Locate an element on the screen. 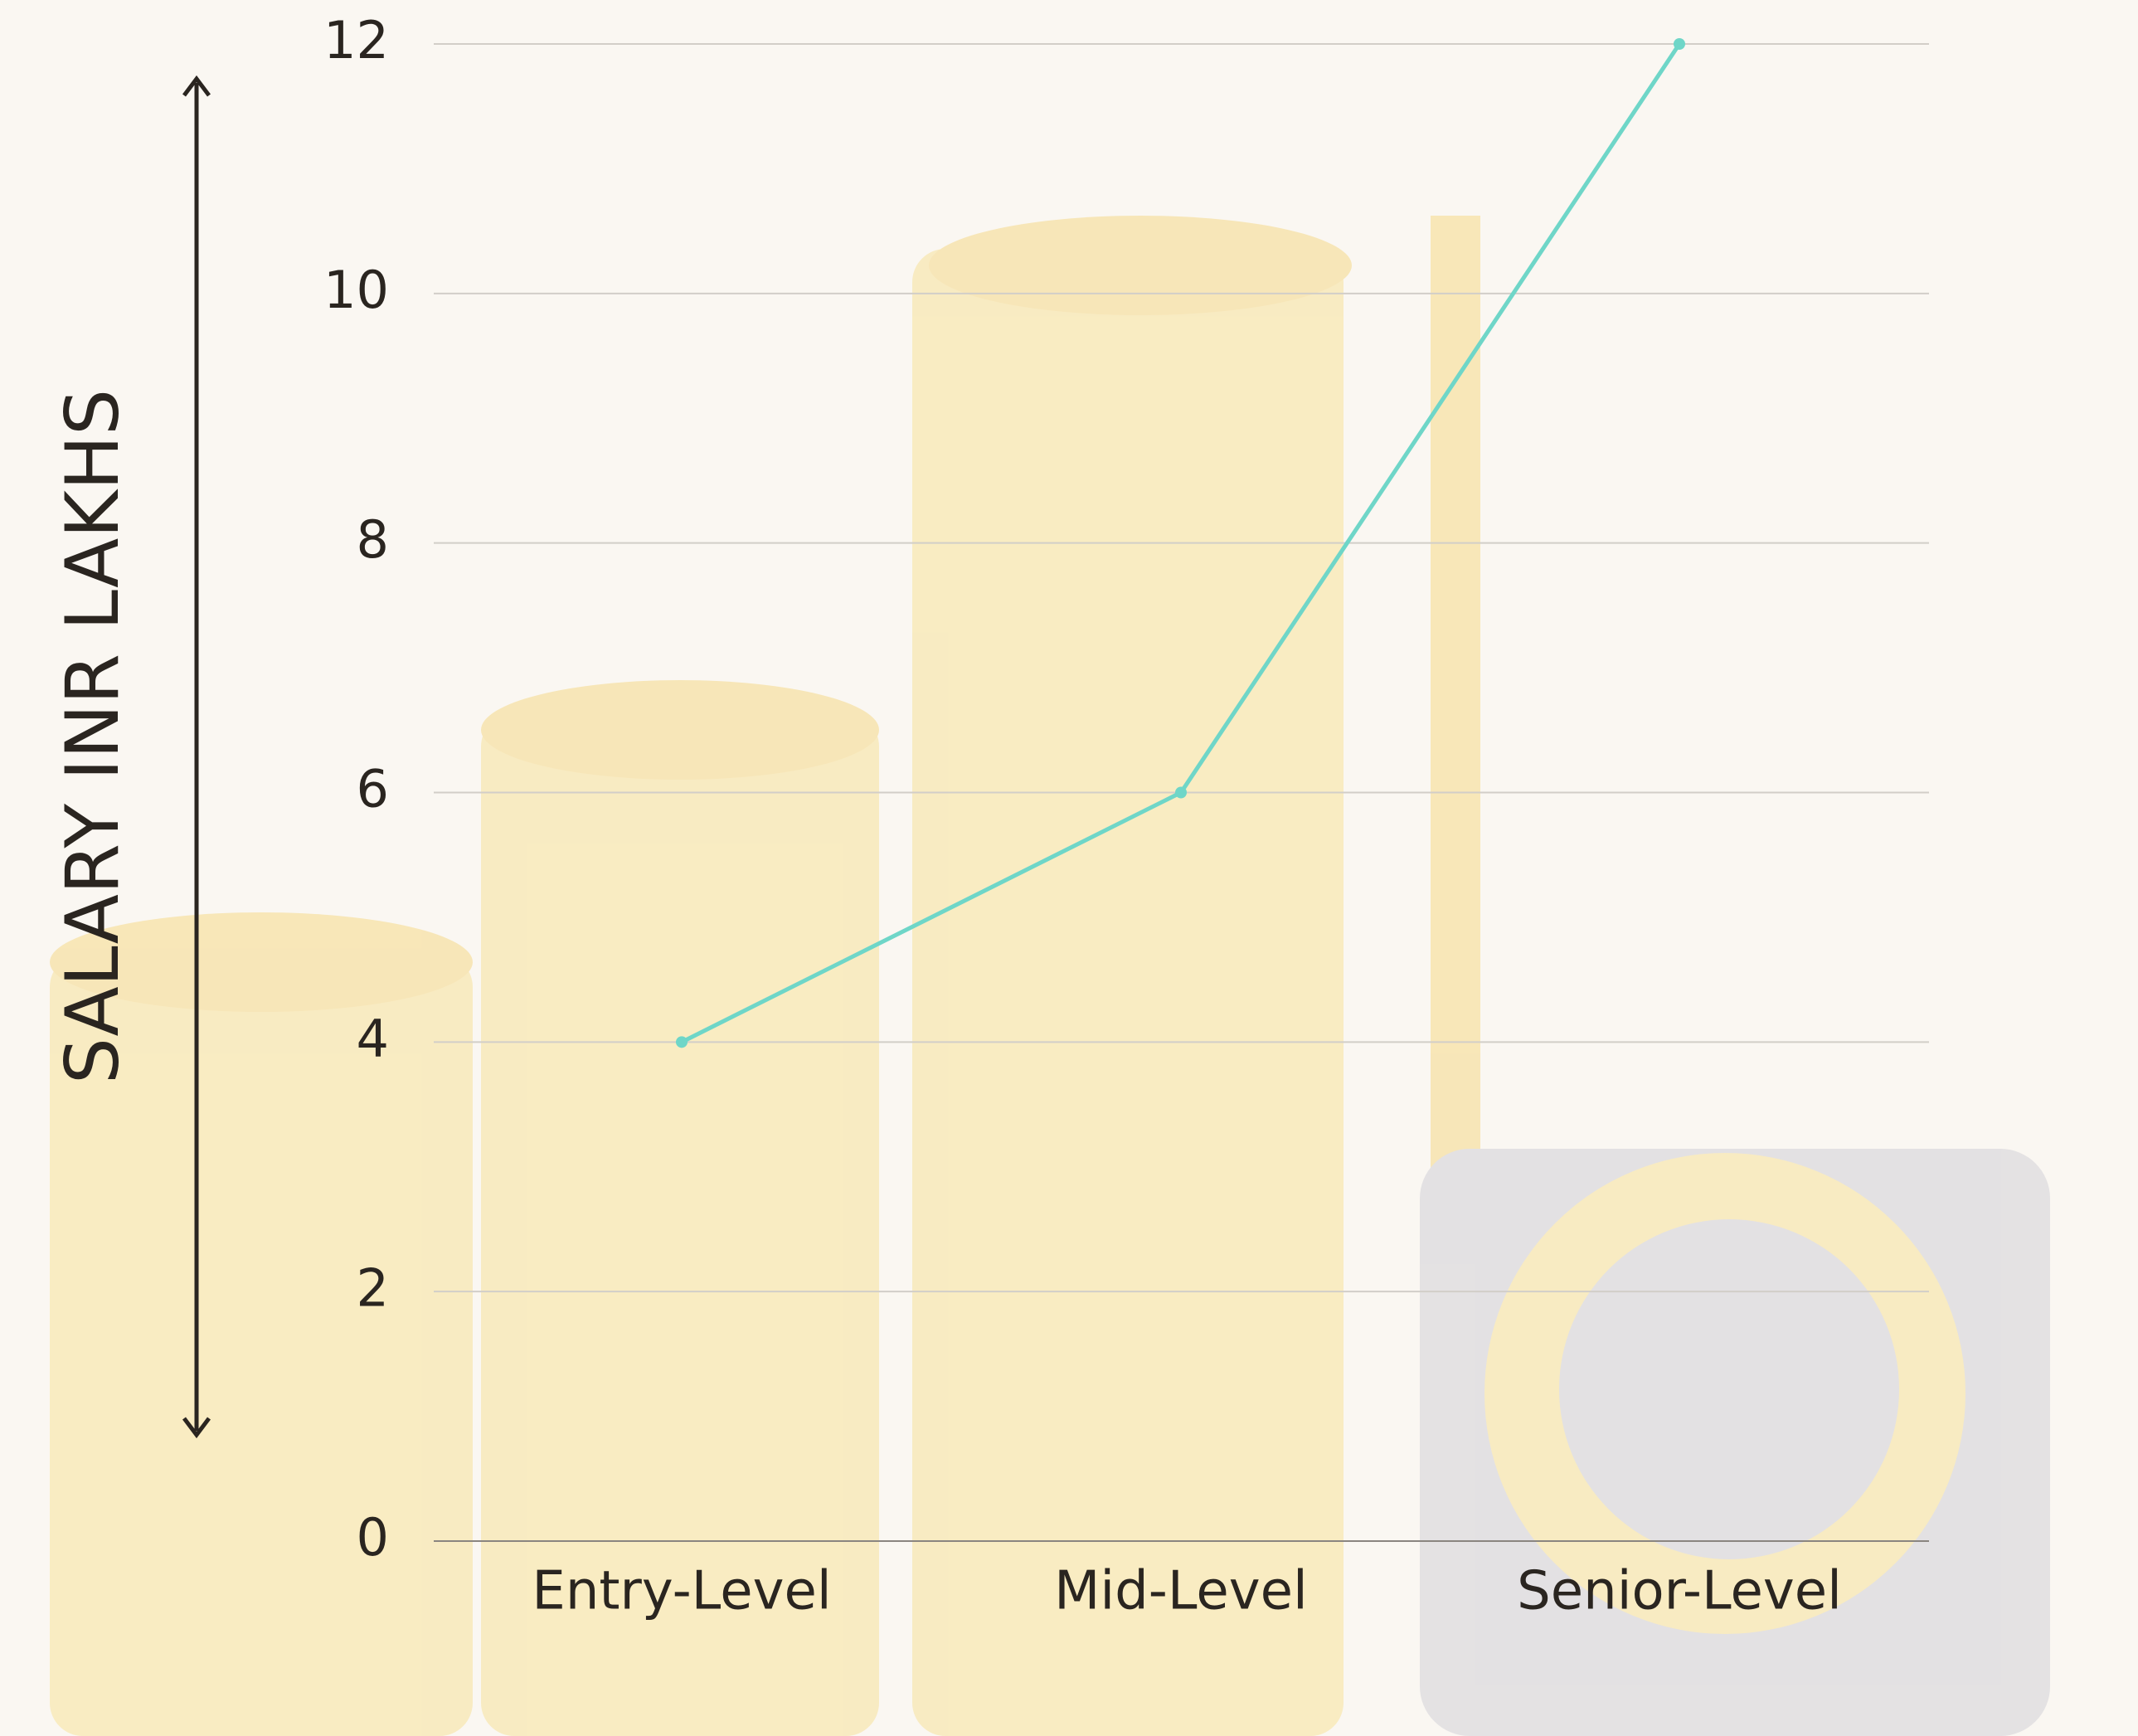 The height and width of the screenshot is (1736, 2138). y-tick-label: 8 is located at coordinates (373, 539).